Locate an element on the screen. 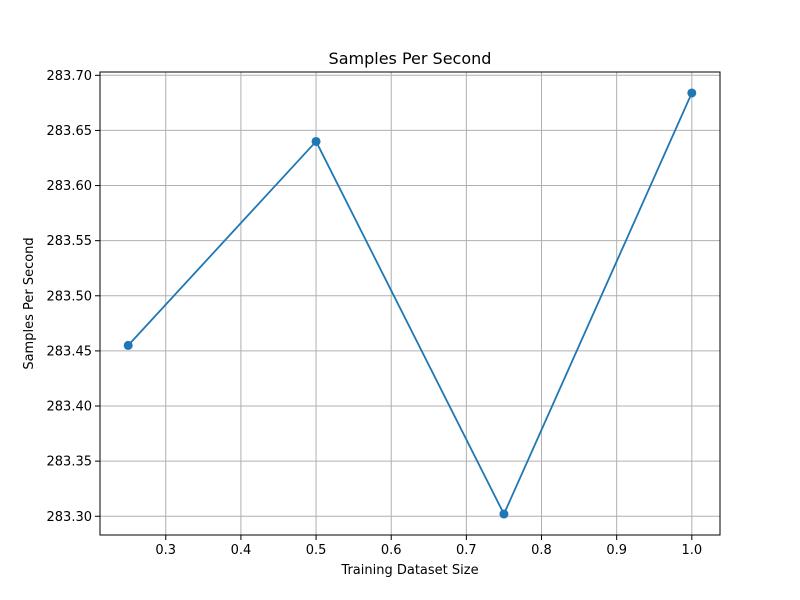 Image resolution: width=800 pixels, height=600 pixels. y-tick-label: 283.70 is located at coordinates (70, 76).